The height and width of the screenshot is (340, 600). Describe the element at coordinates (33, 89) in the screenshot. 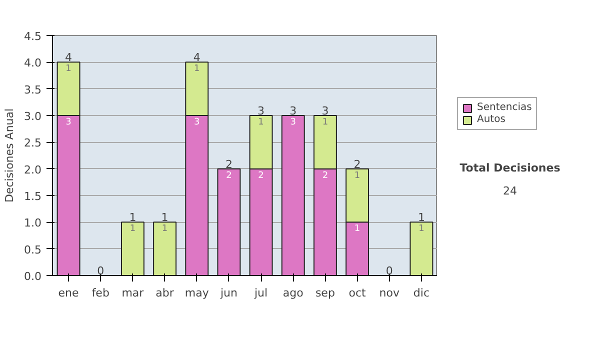

I see `y-tick-label: 3.5` at that location.